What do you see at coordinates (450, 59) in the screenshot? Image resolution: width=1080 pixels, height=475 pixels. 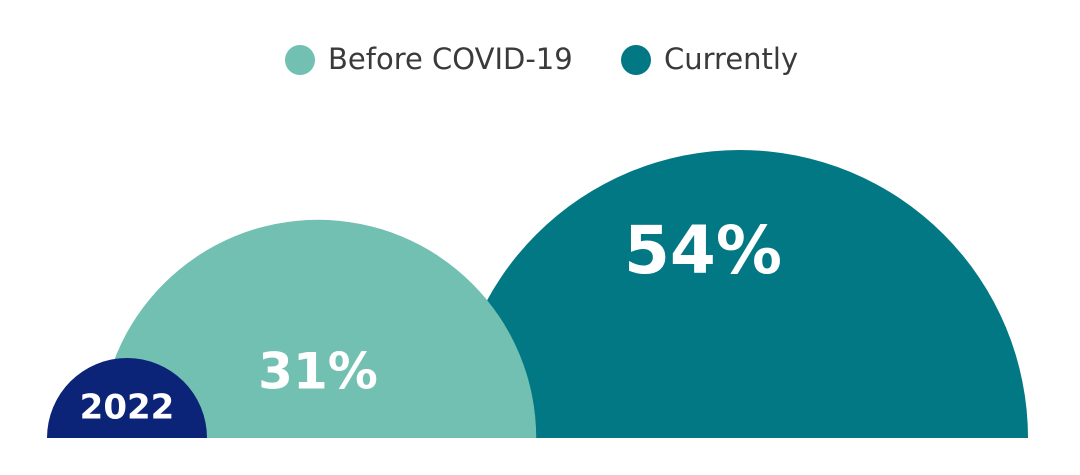 I see `legend-label: Before COVID-19` at bounding box center [450, 59].